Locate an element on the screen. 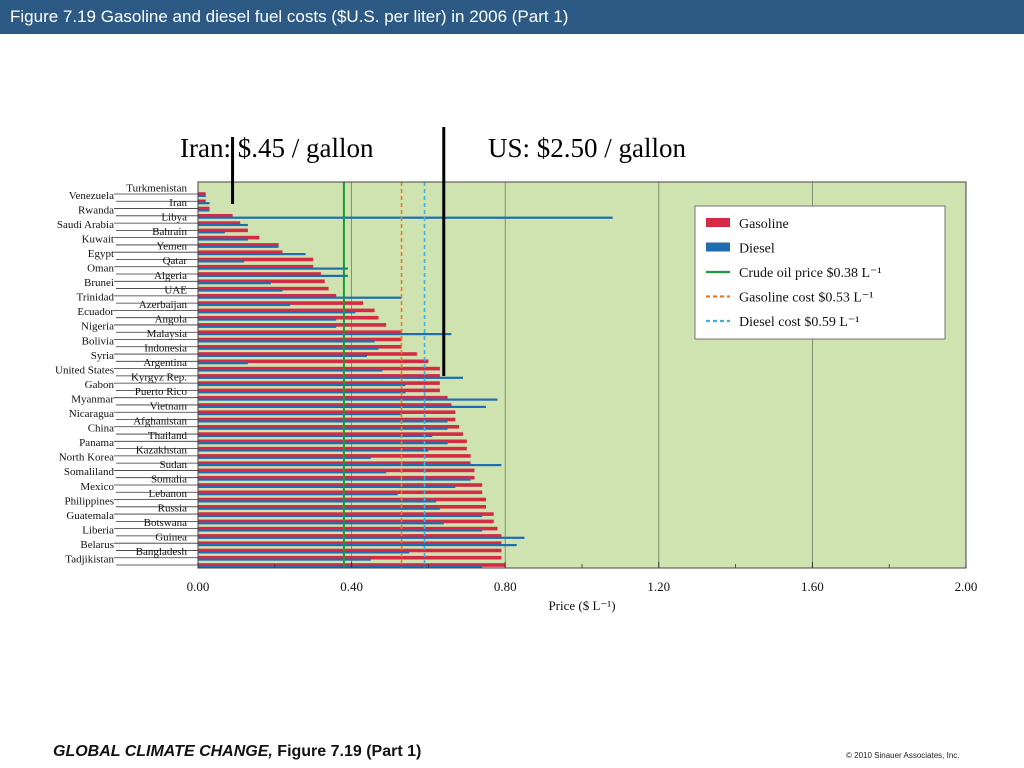 The image size is (1024, 768). reference-lines is located at coordinates (384, 375).